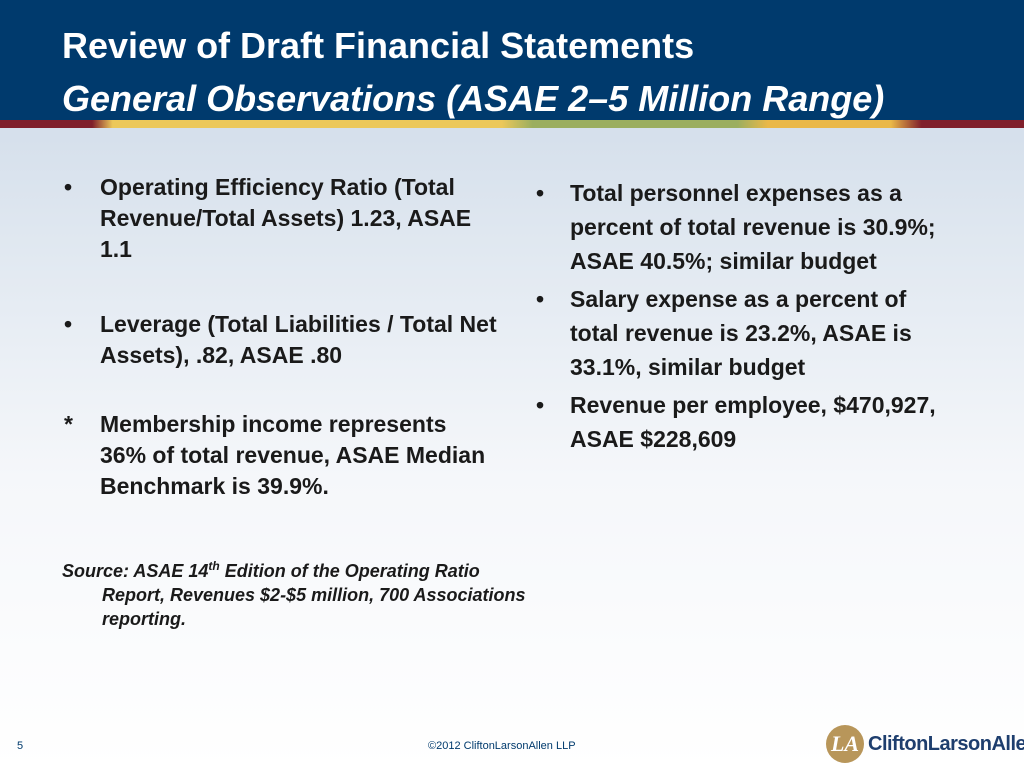 The image size is (1024, 768). I want to click on source-prefix: Source: ASAE 14, so click(135, 571).